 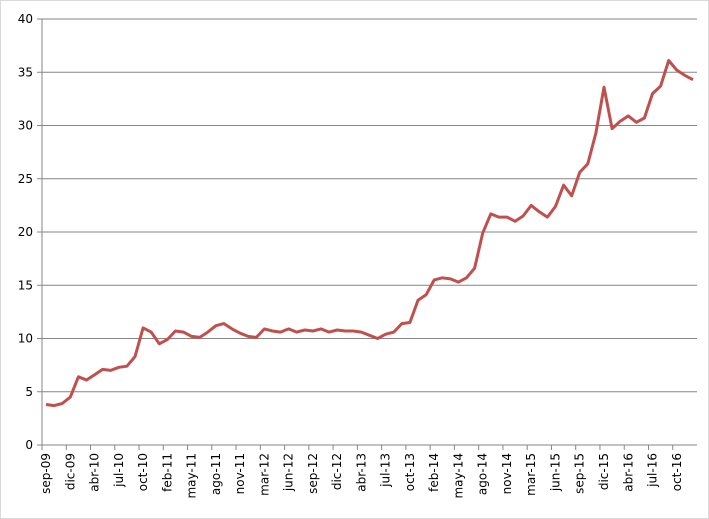 What do you see at coordinates (25, 126) in the screenshot?
I see `y-tick-label: 30` at bounding box center [25, 126].